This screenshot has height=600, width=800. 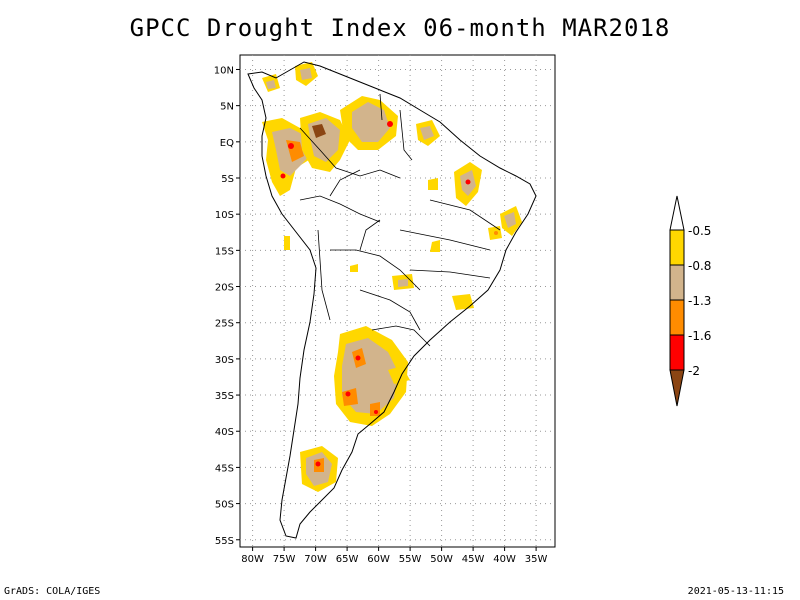 I want to click on latitude-label: 10N, so click(x=224, y=70).